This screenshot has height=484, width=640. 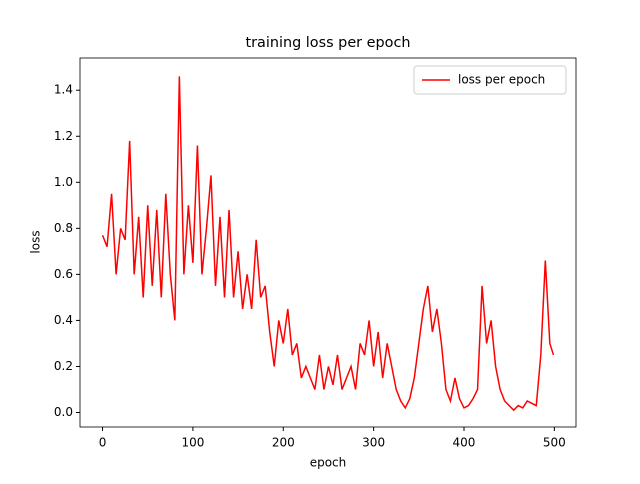 I want to click on x-tick-label: 100, so click(x=192, y=443).